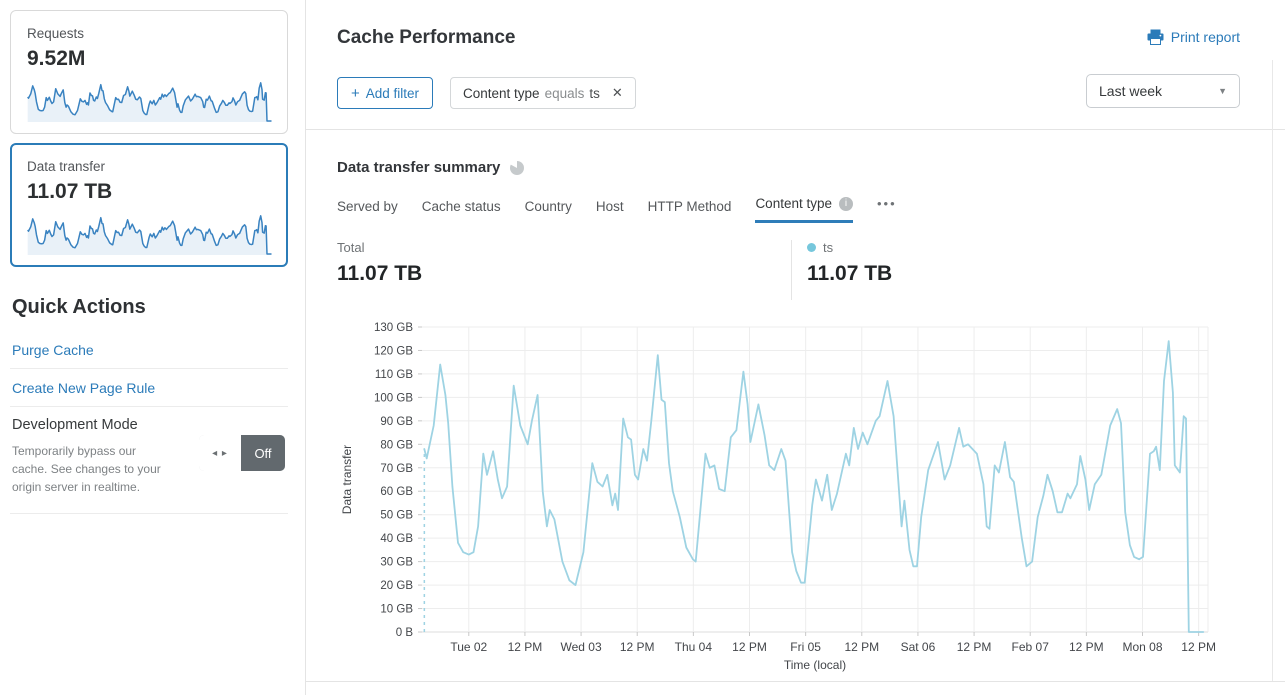  Describe the element at coordinates (468, 647) in the screenshot. I see `svg-text: Tue 02` at that location.